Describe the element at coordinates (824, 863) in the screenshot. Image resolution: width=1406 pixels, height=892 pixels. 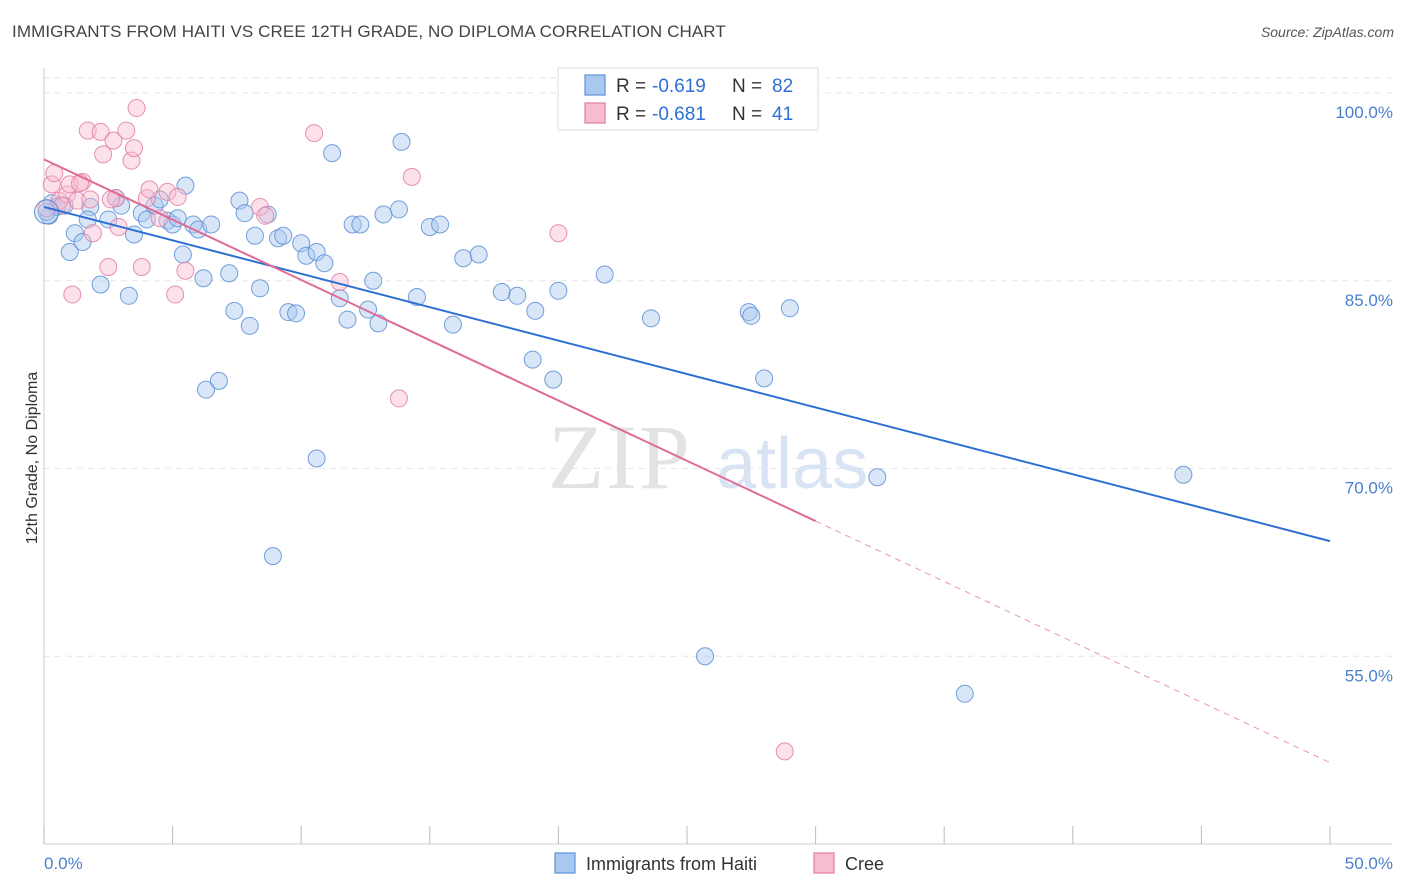
I see `bottom-legend-swatch-cree` at that location.